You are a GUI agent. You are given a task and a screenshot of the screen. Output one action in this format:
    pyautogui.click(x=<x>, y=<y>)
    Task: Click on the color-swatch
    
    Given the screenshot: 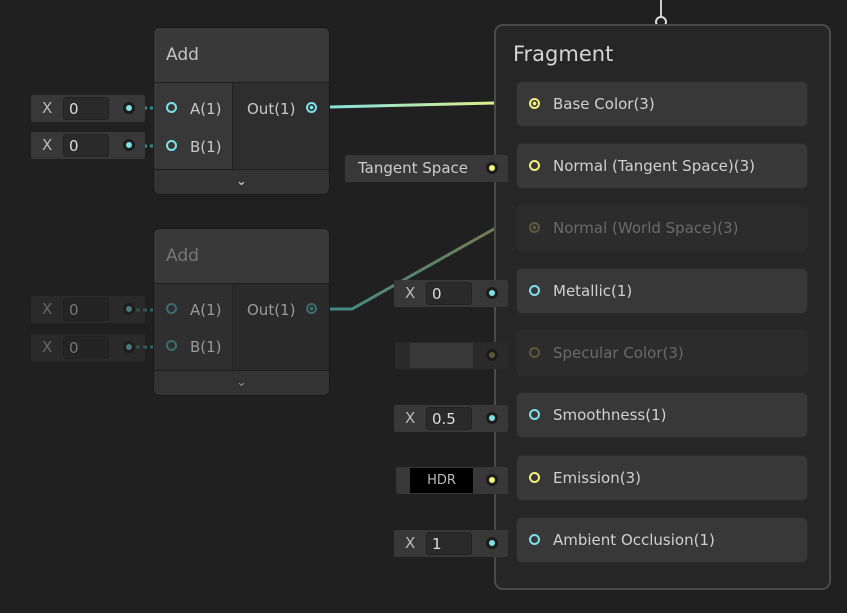 What is the action you would take?
    pyautogui.click(x=441, y=355)
    